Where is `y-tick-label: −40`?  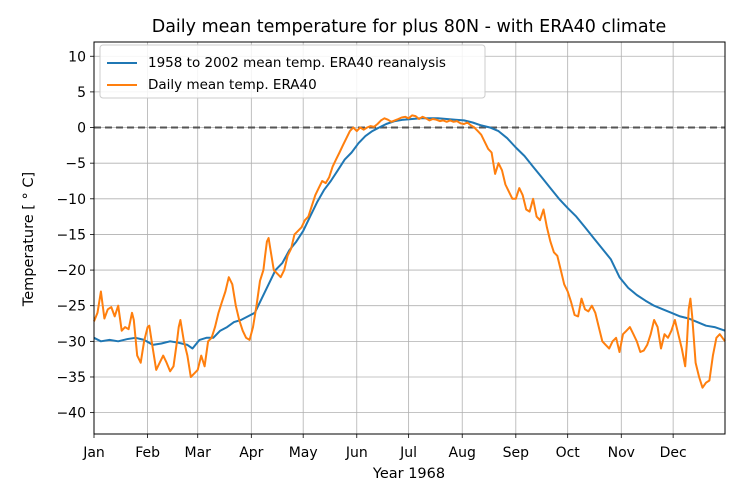 y-tick-label: −40 is located at coordinates (71, 414).